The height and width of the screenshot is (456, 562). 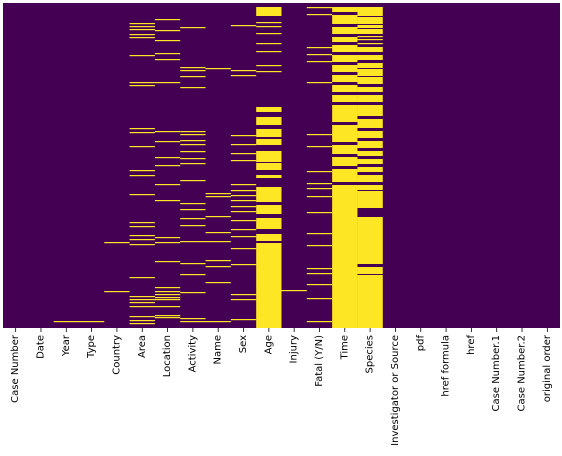 I want to click on x-tick-label: Age, so click(x=268, y=344).